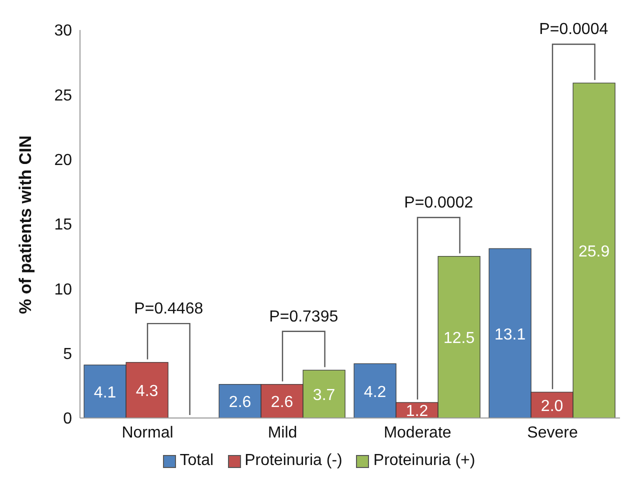 The image size is (633, 484). What do you see at coordinates (594, 252) in the screenshot?
I see `data-label: 25.9` at bounding box center [594, 252].